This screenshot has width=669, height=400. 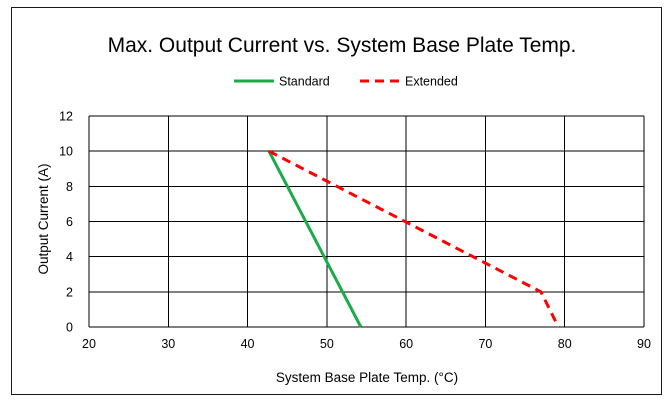 What do you see at coordinates (431, 82) in the screenshot?
I see `legend-label-extended: Extended` at bounding box center [431, 82].